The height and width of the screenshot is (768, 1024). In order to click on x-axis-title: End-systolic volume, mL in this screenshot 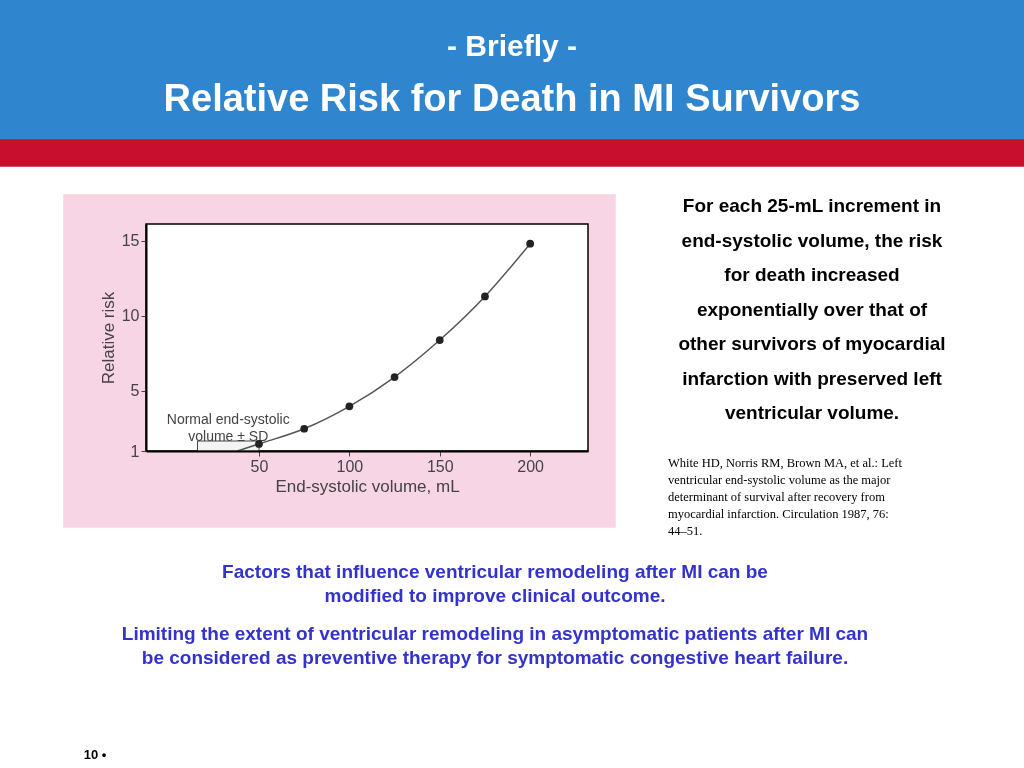, I will do `click(367, 486)`.